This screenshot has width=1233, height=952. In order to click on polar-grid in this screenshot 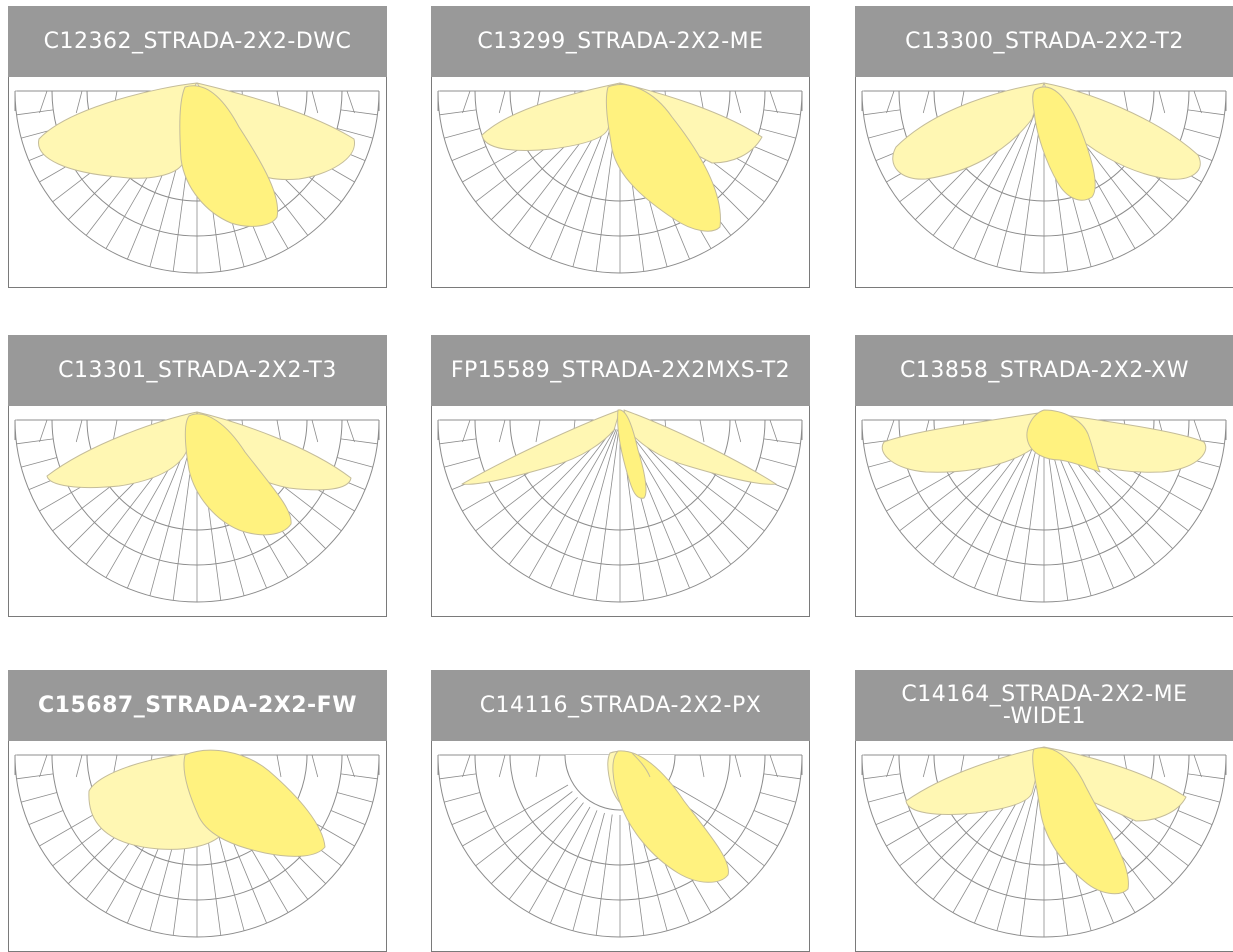, I will do `click(620, 511)`.